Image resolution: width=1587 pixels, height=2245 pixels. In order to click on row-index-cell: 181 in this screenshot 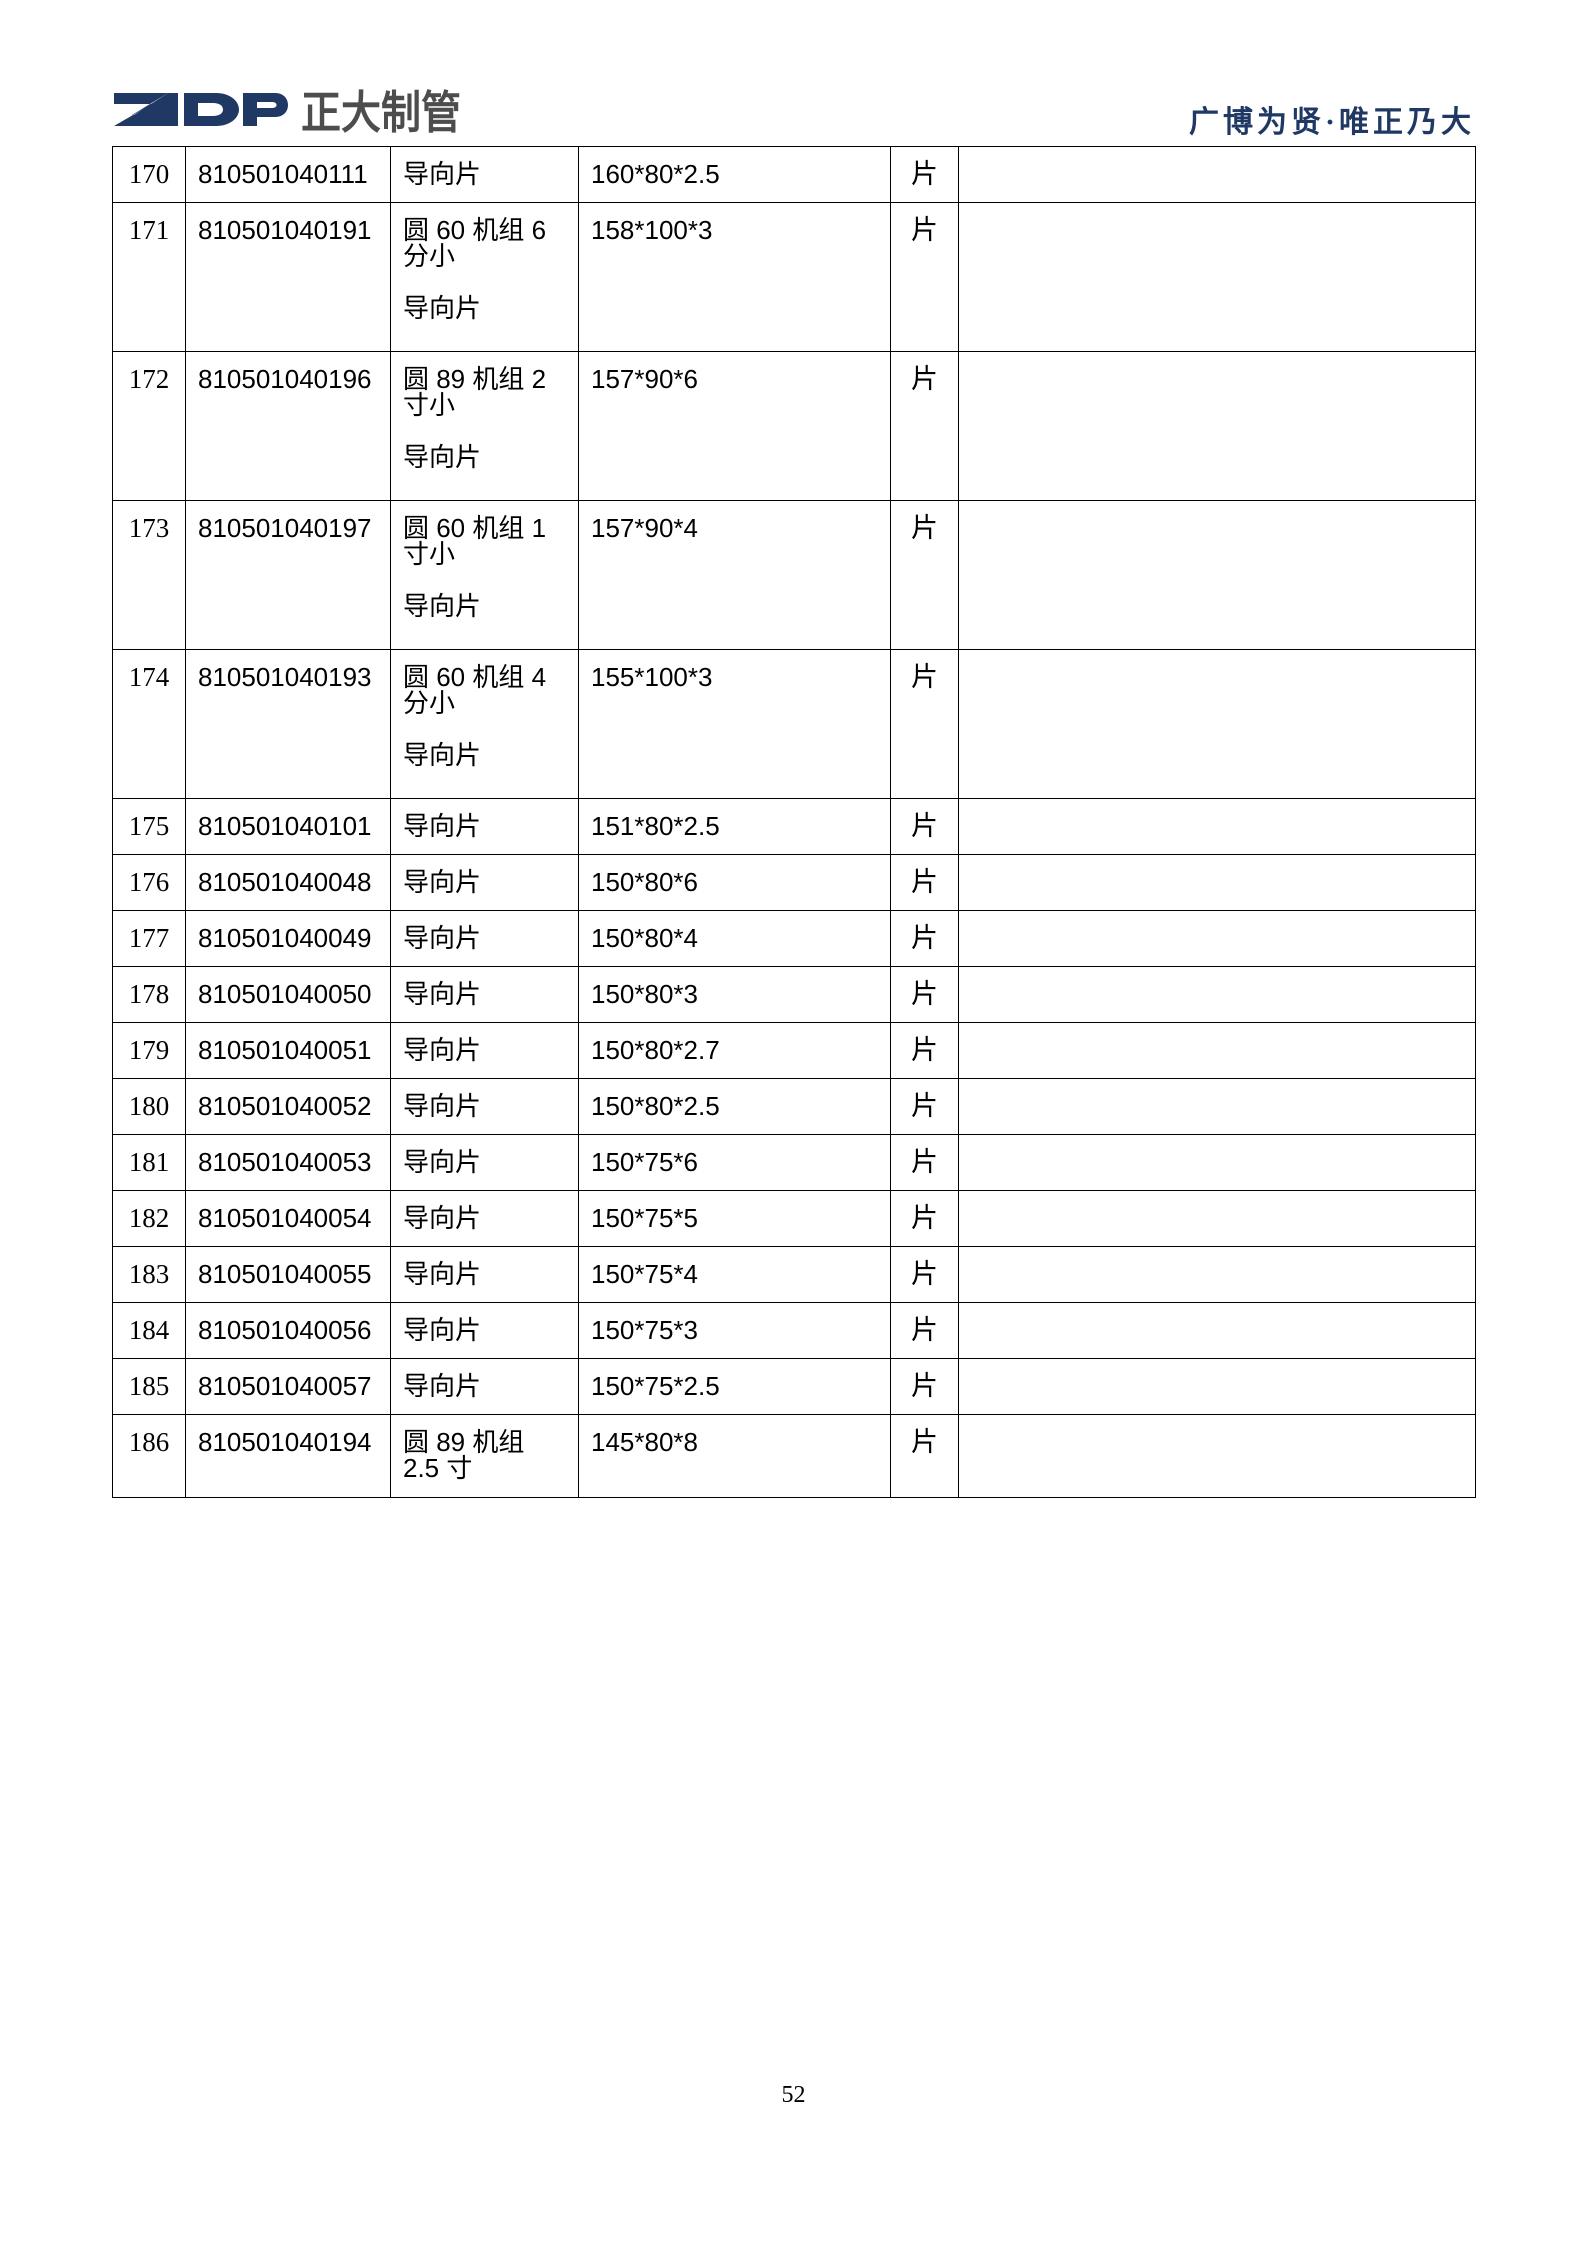, I will do `click(149, 1162)`.